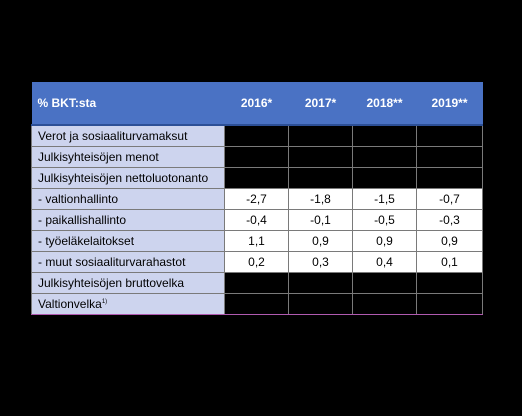  What do you see at coordinates (128, 199) in the screenshot?
I see `row-label: - valtionhallinto` at bounding box center [128, 199].